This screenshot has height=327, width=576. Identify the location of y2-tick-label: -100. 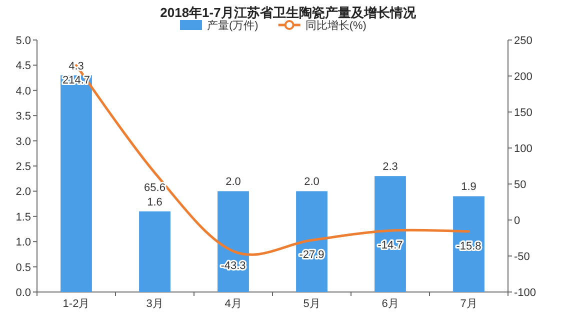
(525, 293).